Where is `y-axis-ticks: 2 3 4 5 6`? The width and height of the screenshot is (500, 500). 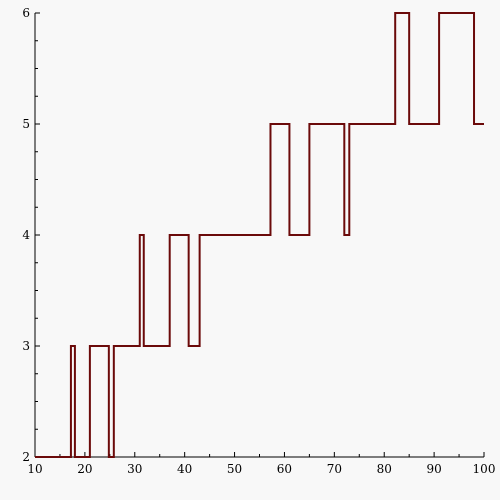
y-axis-ticks: 2 3 4 5 6 is located at coordinates (31, 235).